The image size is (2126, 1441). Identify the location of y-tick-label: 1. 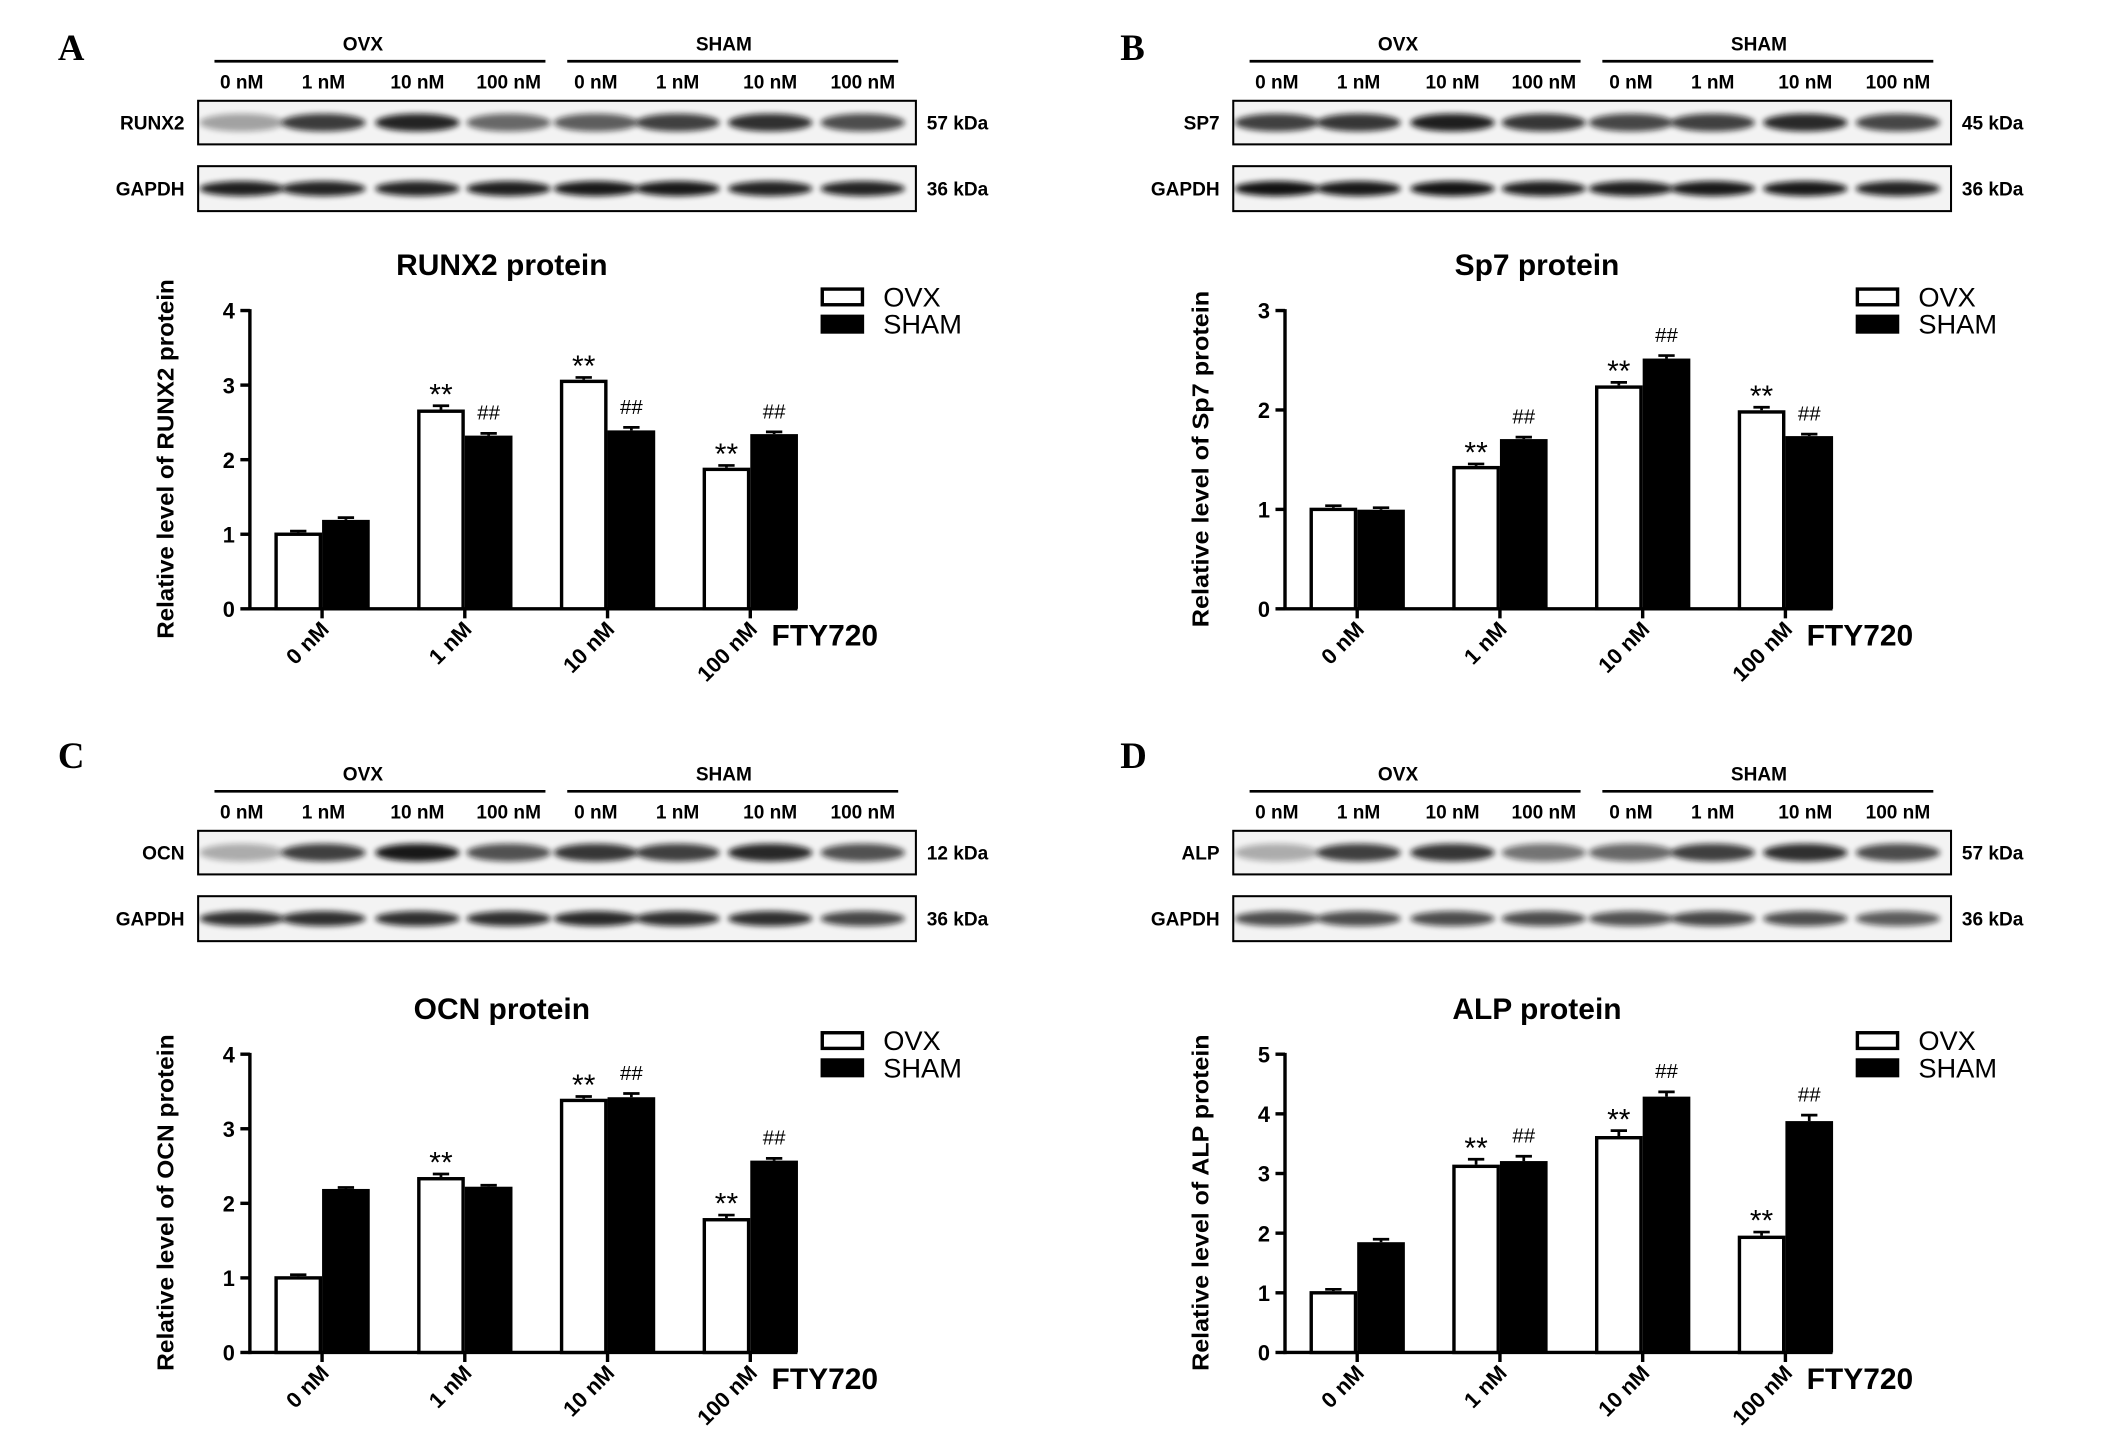
(1264, 510).